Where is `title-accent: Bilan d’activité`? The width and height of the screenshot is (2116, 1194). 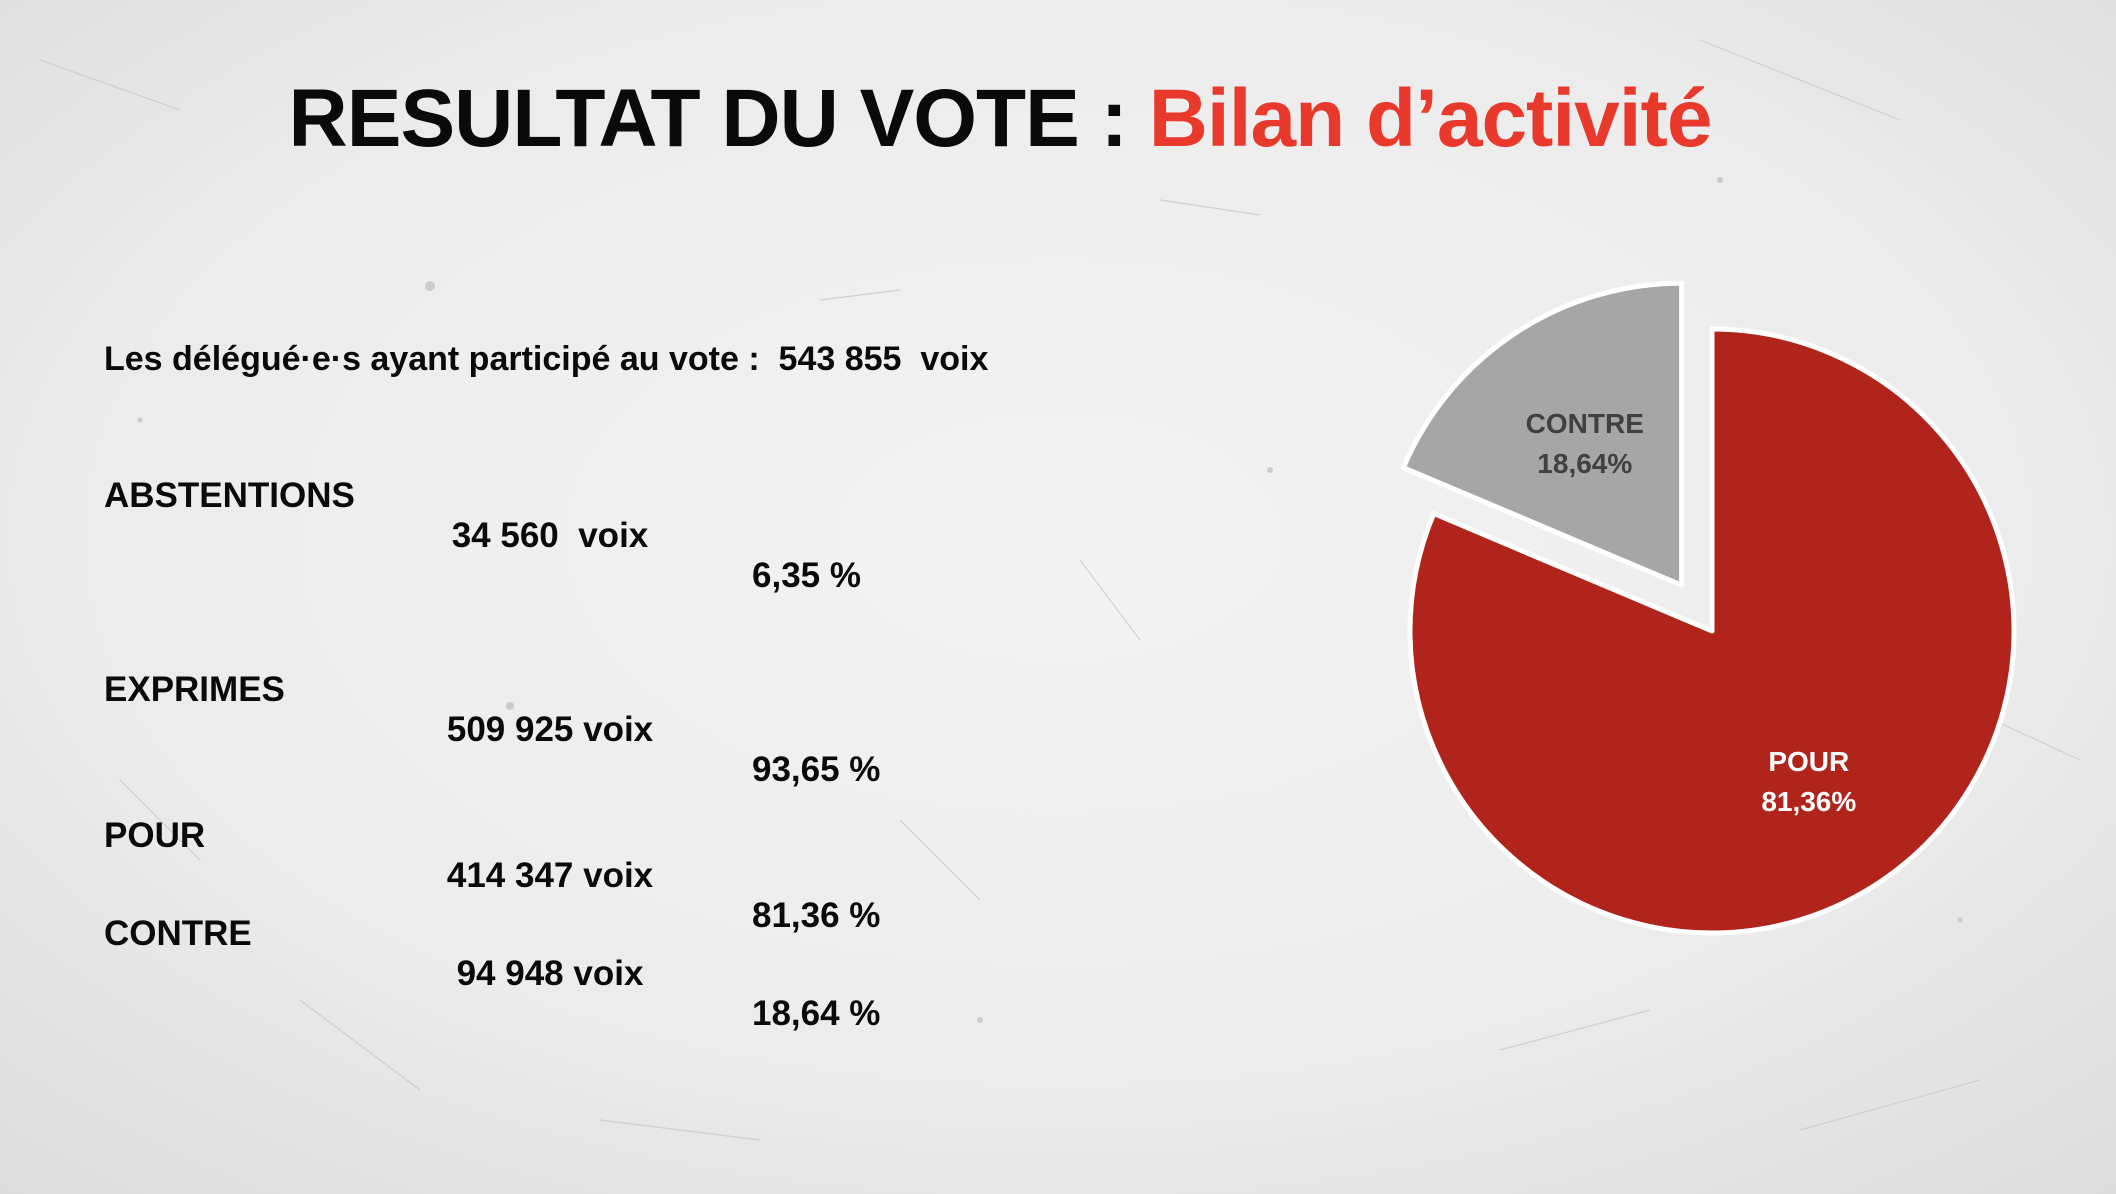
title-accent: Bilan d’activité is located at coordinates (1430, 118).